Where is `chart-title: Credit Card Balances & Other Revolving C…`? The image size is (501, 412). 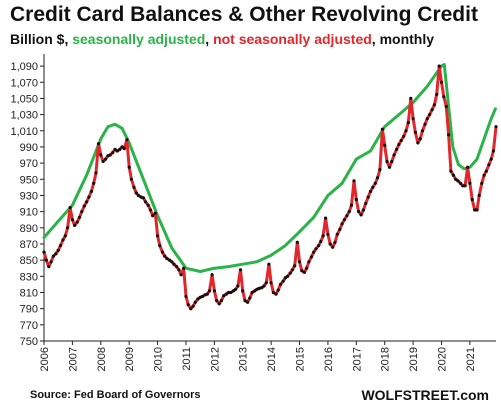 chart-title: Credit Card Balances & Other Revolving C… is located at coordinates (244, 14).